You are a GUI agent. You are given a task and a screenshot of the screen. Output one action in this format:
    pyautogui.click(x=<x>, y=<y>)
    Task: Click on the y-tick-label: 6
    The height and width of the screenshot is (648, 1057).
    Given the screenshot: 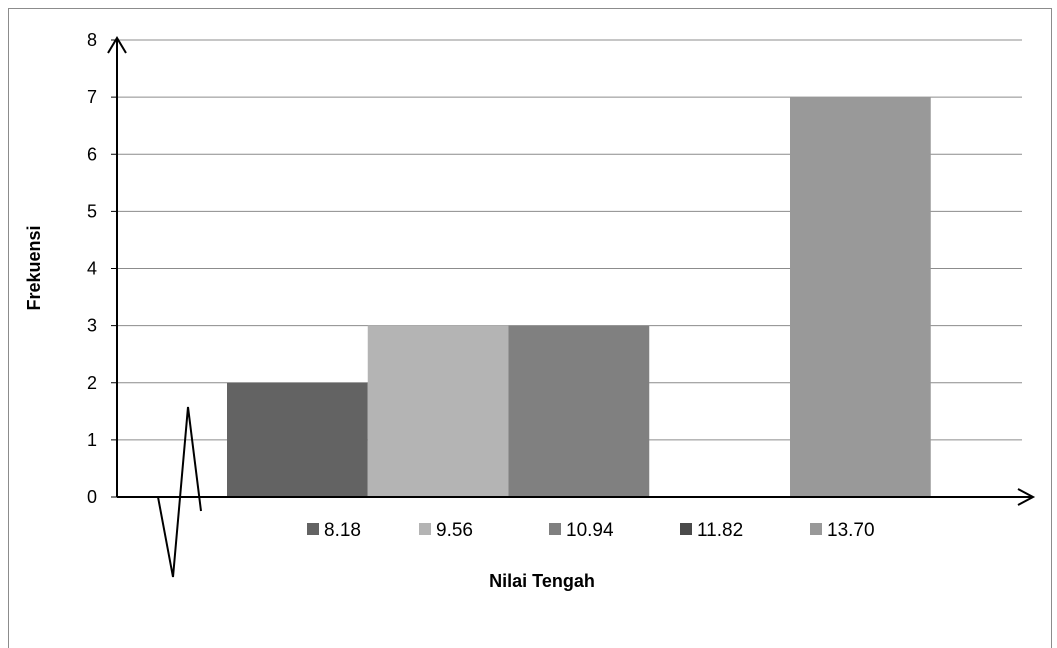 What is the action you would take?
    pyautogui.click(x=92, y=154)
    